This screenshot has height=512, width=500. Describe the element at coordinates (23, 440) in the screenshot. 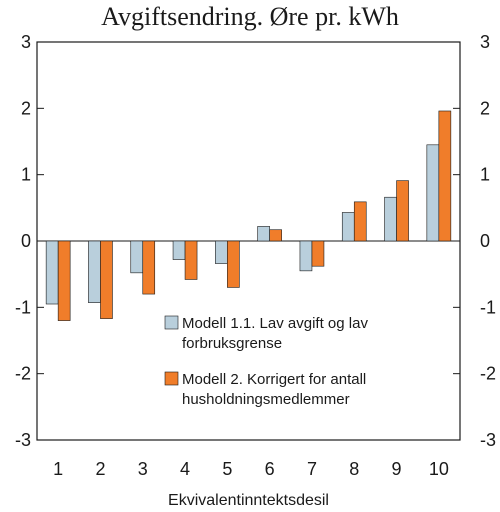

I see `y-tick-label-left: -3` at that location.